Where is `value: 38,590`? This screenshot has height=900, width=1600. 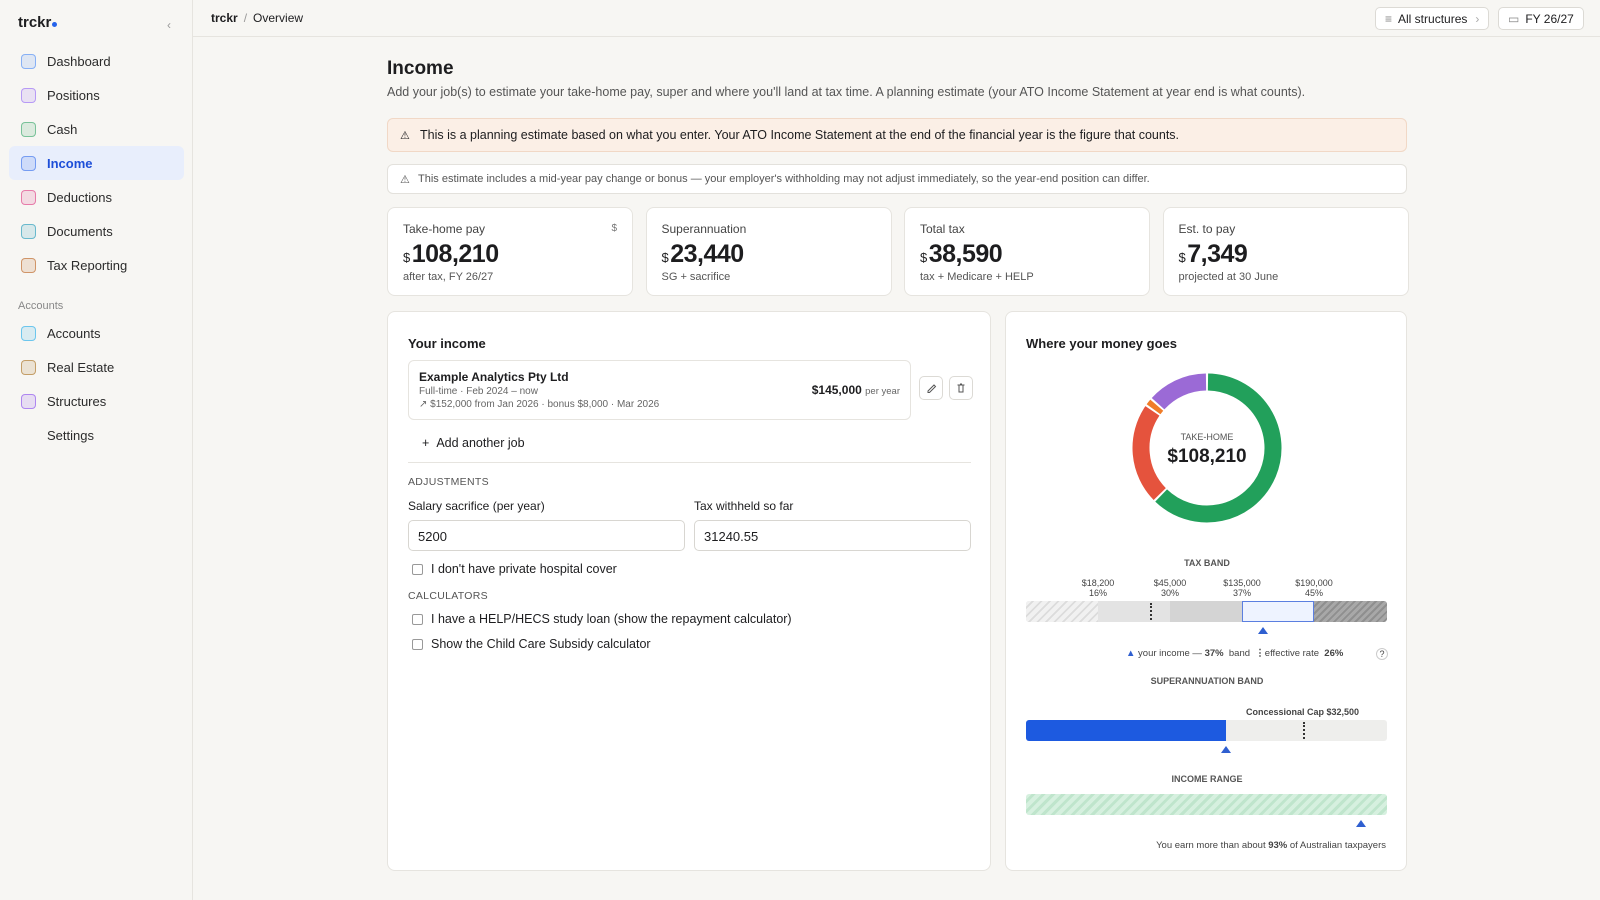
value: 38,590 is located at coordinates (965, 254).